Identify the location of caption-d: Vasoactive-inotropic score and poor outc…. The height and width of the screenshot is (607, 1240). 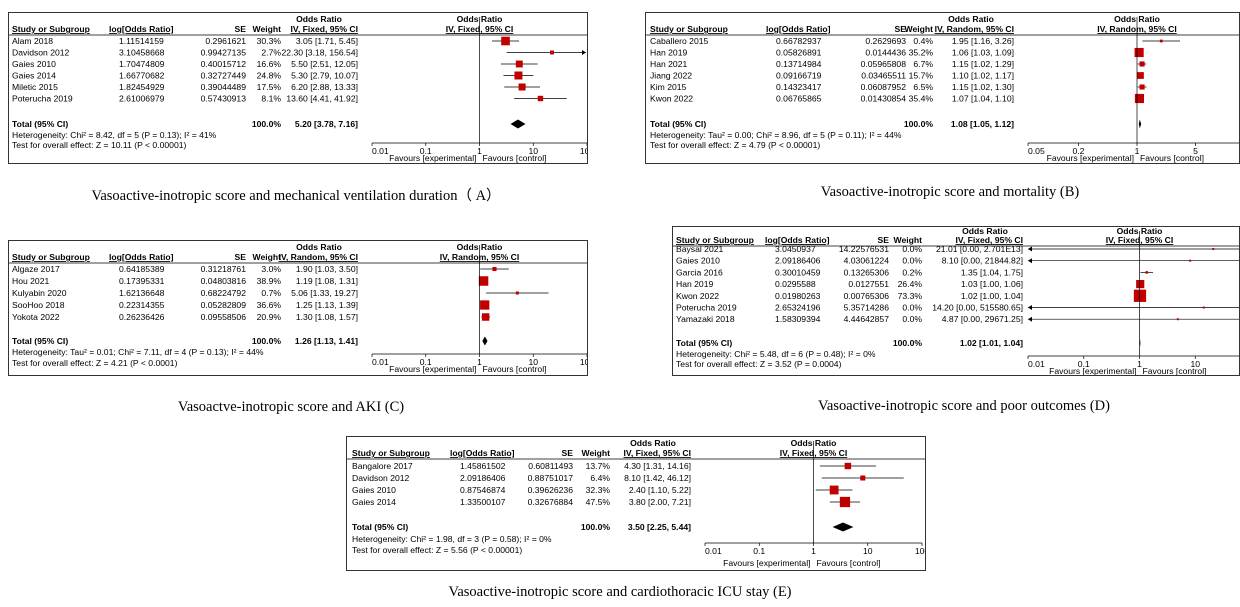
(964, 406).